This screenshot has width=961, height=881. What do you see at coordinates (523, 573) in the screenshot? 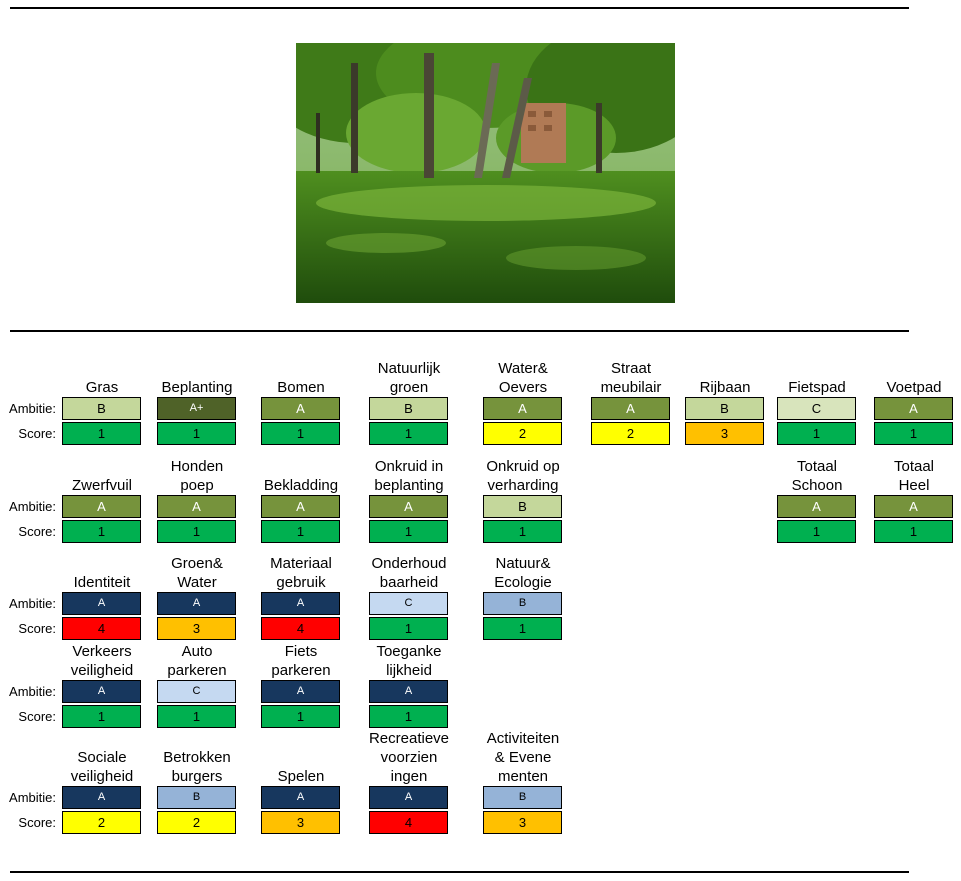
I see `category-title: Natuur& Ecologie` at bounding box center [523, 573].